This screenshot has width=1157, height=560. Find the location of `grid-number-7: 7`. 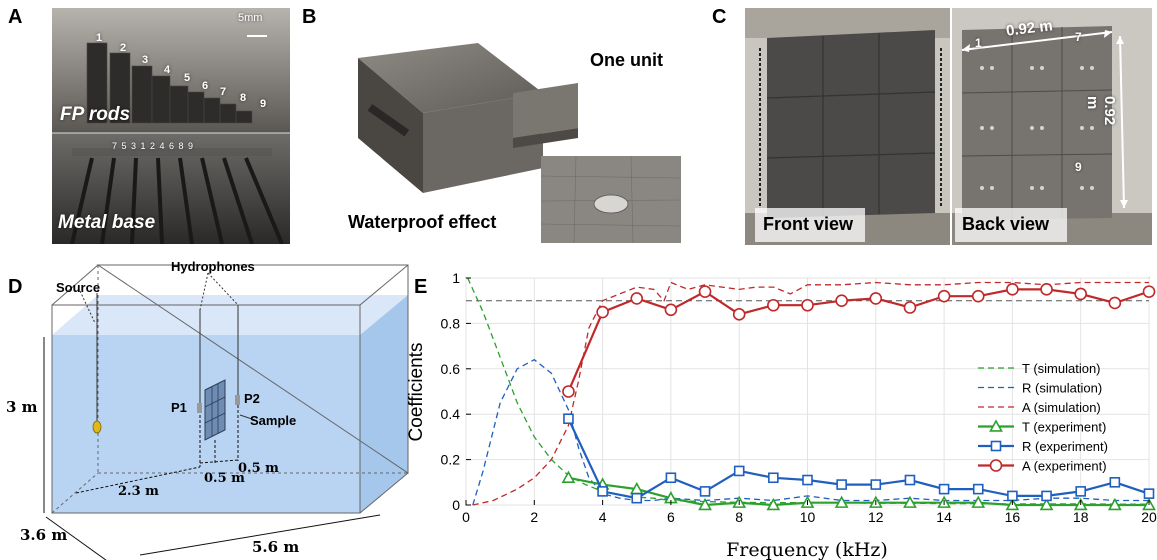

grid-number-7: 7 is located at coordinates (1078, 37).